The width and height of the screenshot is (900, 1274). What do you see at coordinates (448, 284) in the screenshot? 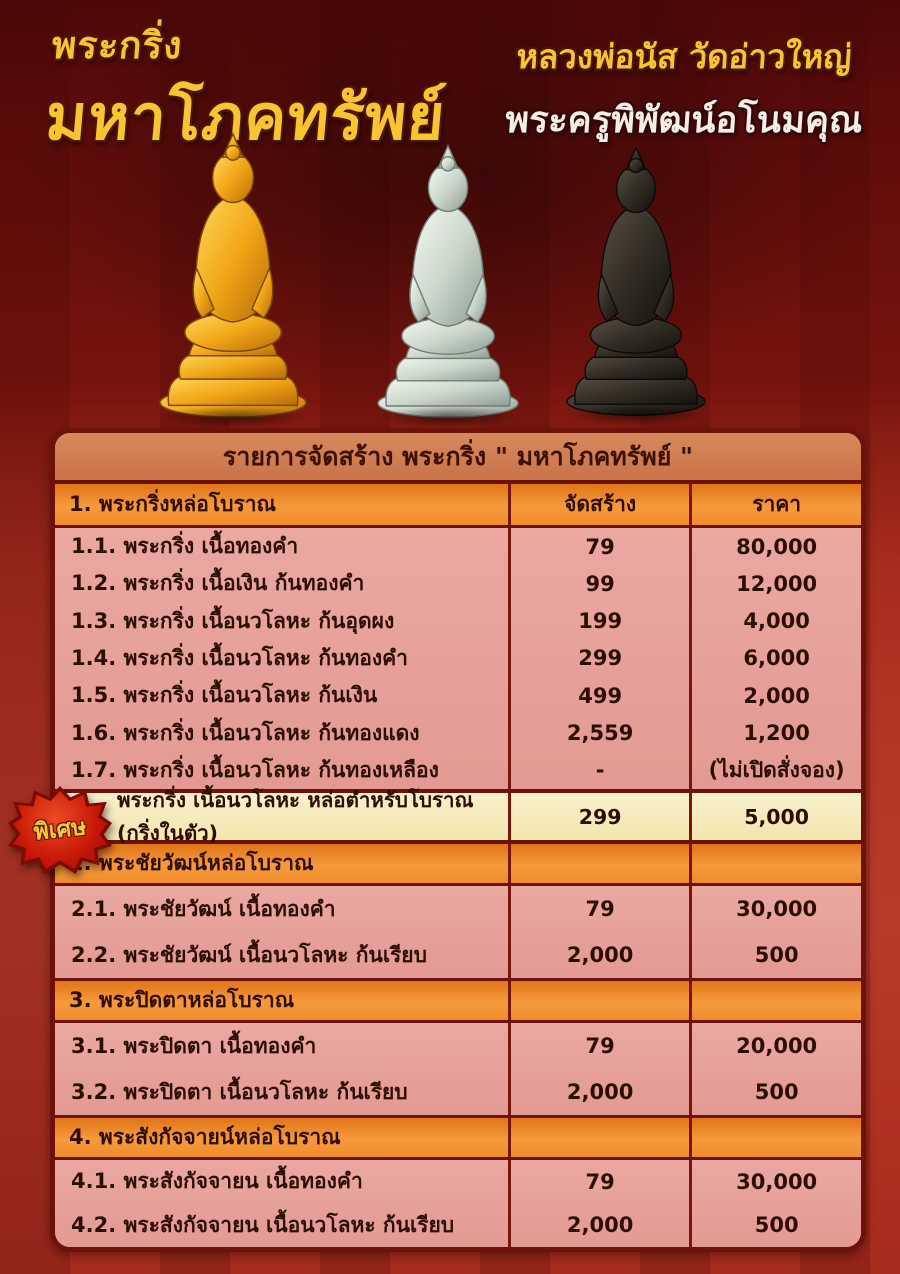
I see `silver-buddha-statue` at bounding box center [448, 284].